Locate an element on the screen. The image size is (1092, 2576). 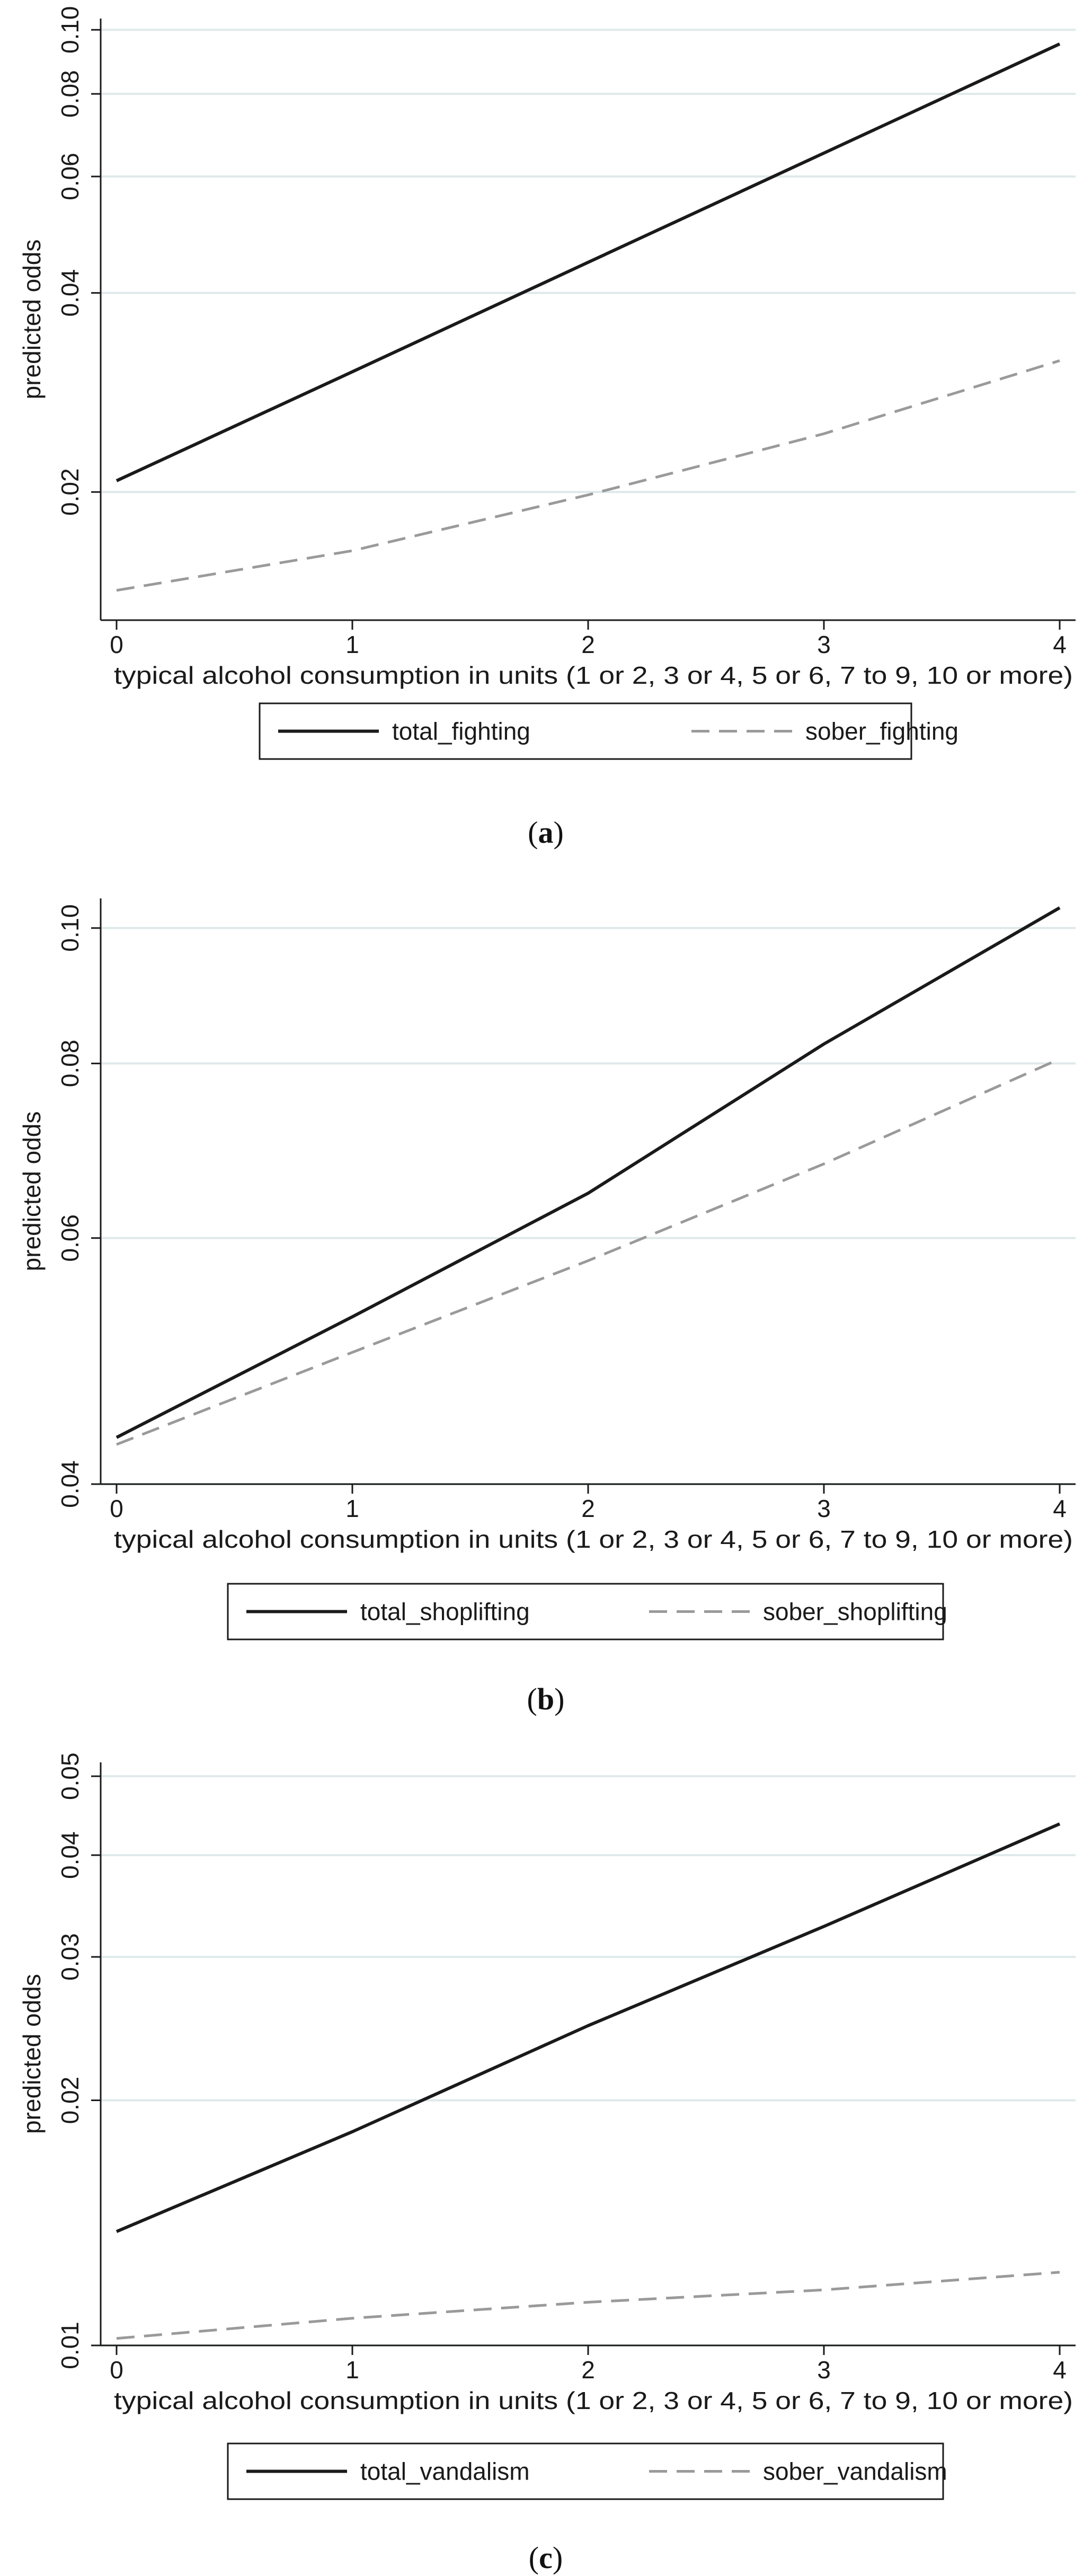
legend-label-total-shoplifting: total_shoplifting is located at coordinates (445, 1612).